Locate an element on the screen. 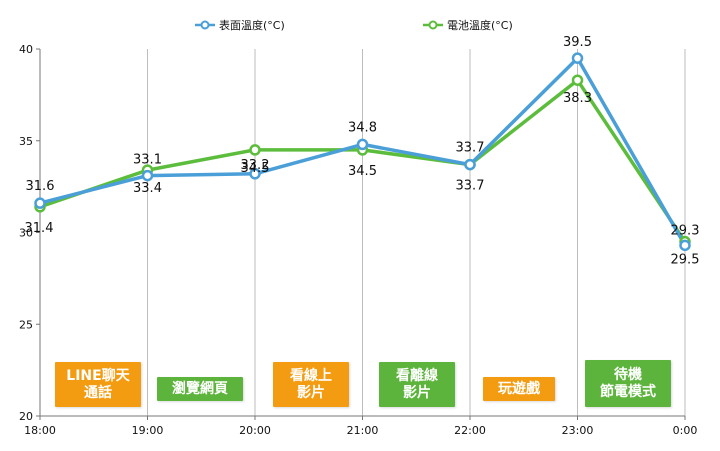 This screenshot has height=451, width=720. activity-box-1: 瀏覽網頁 is located at coordinates (200, 389).